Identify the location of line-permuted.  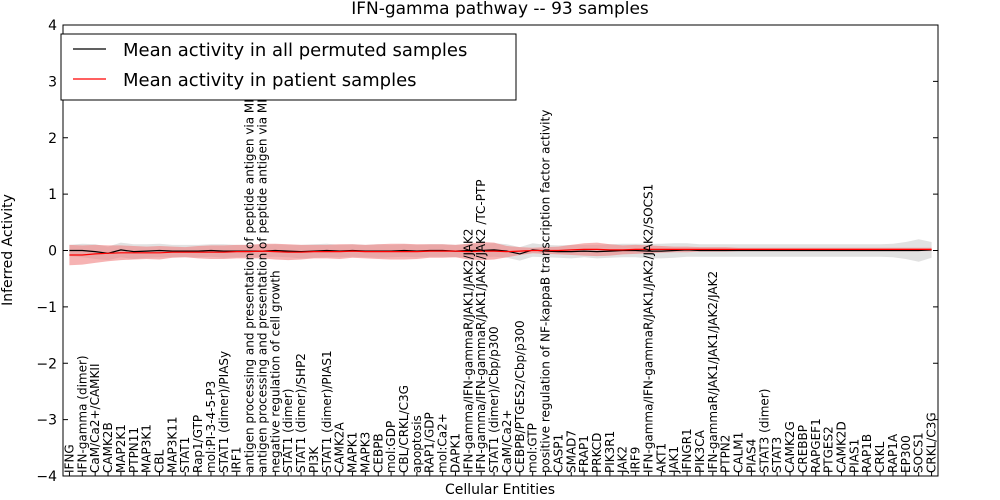
(500, 252).